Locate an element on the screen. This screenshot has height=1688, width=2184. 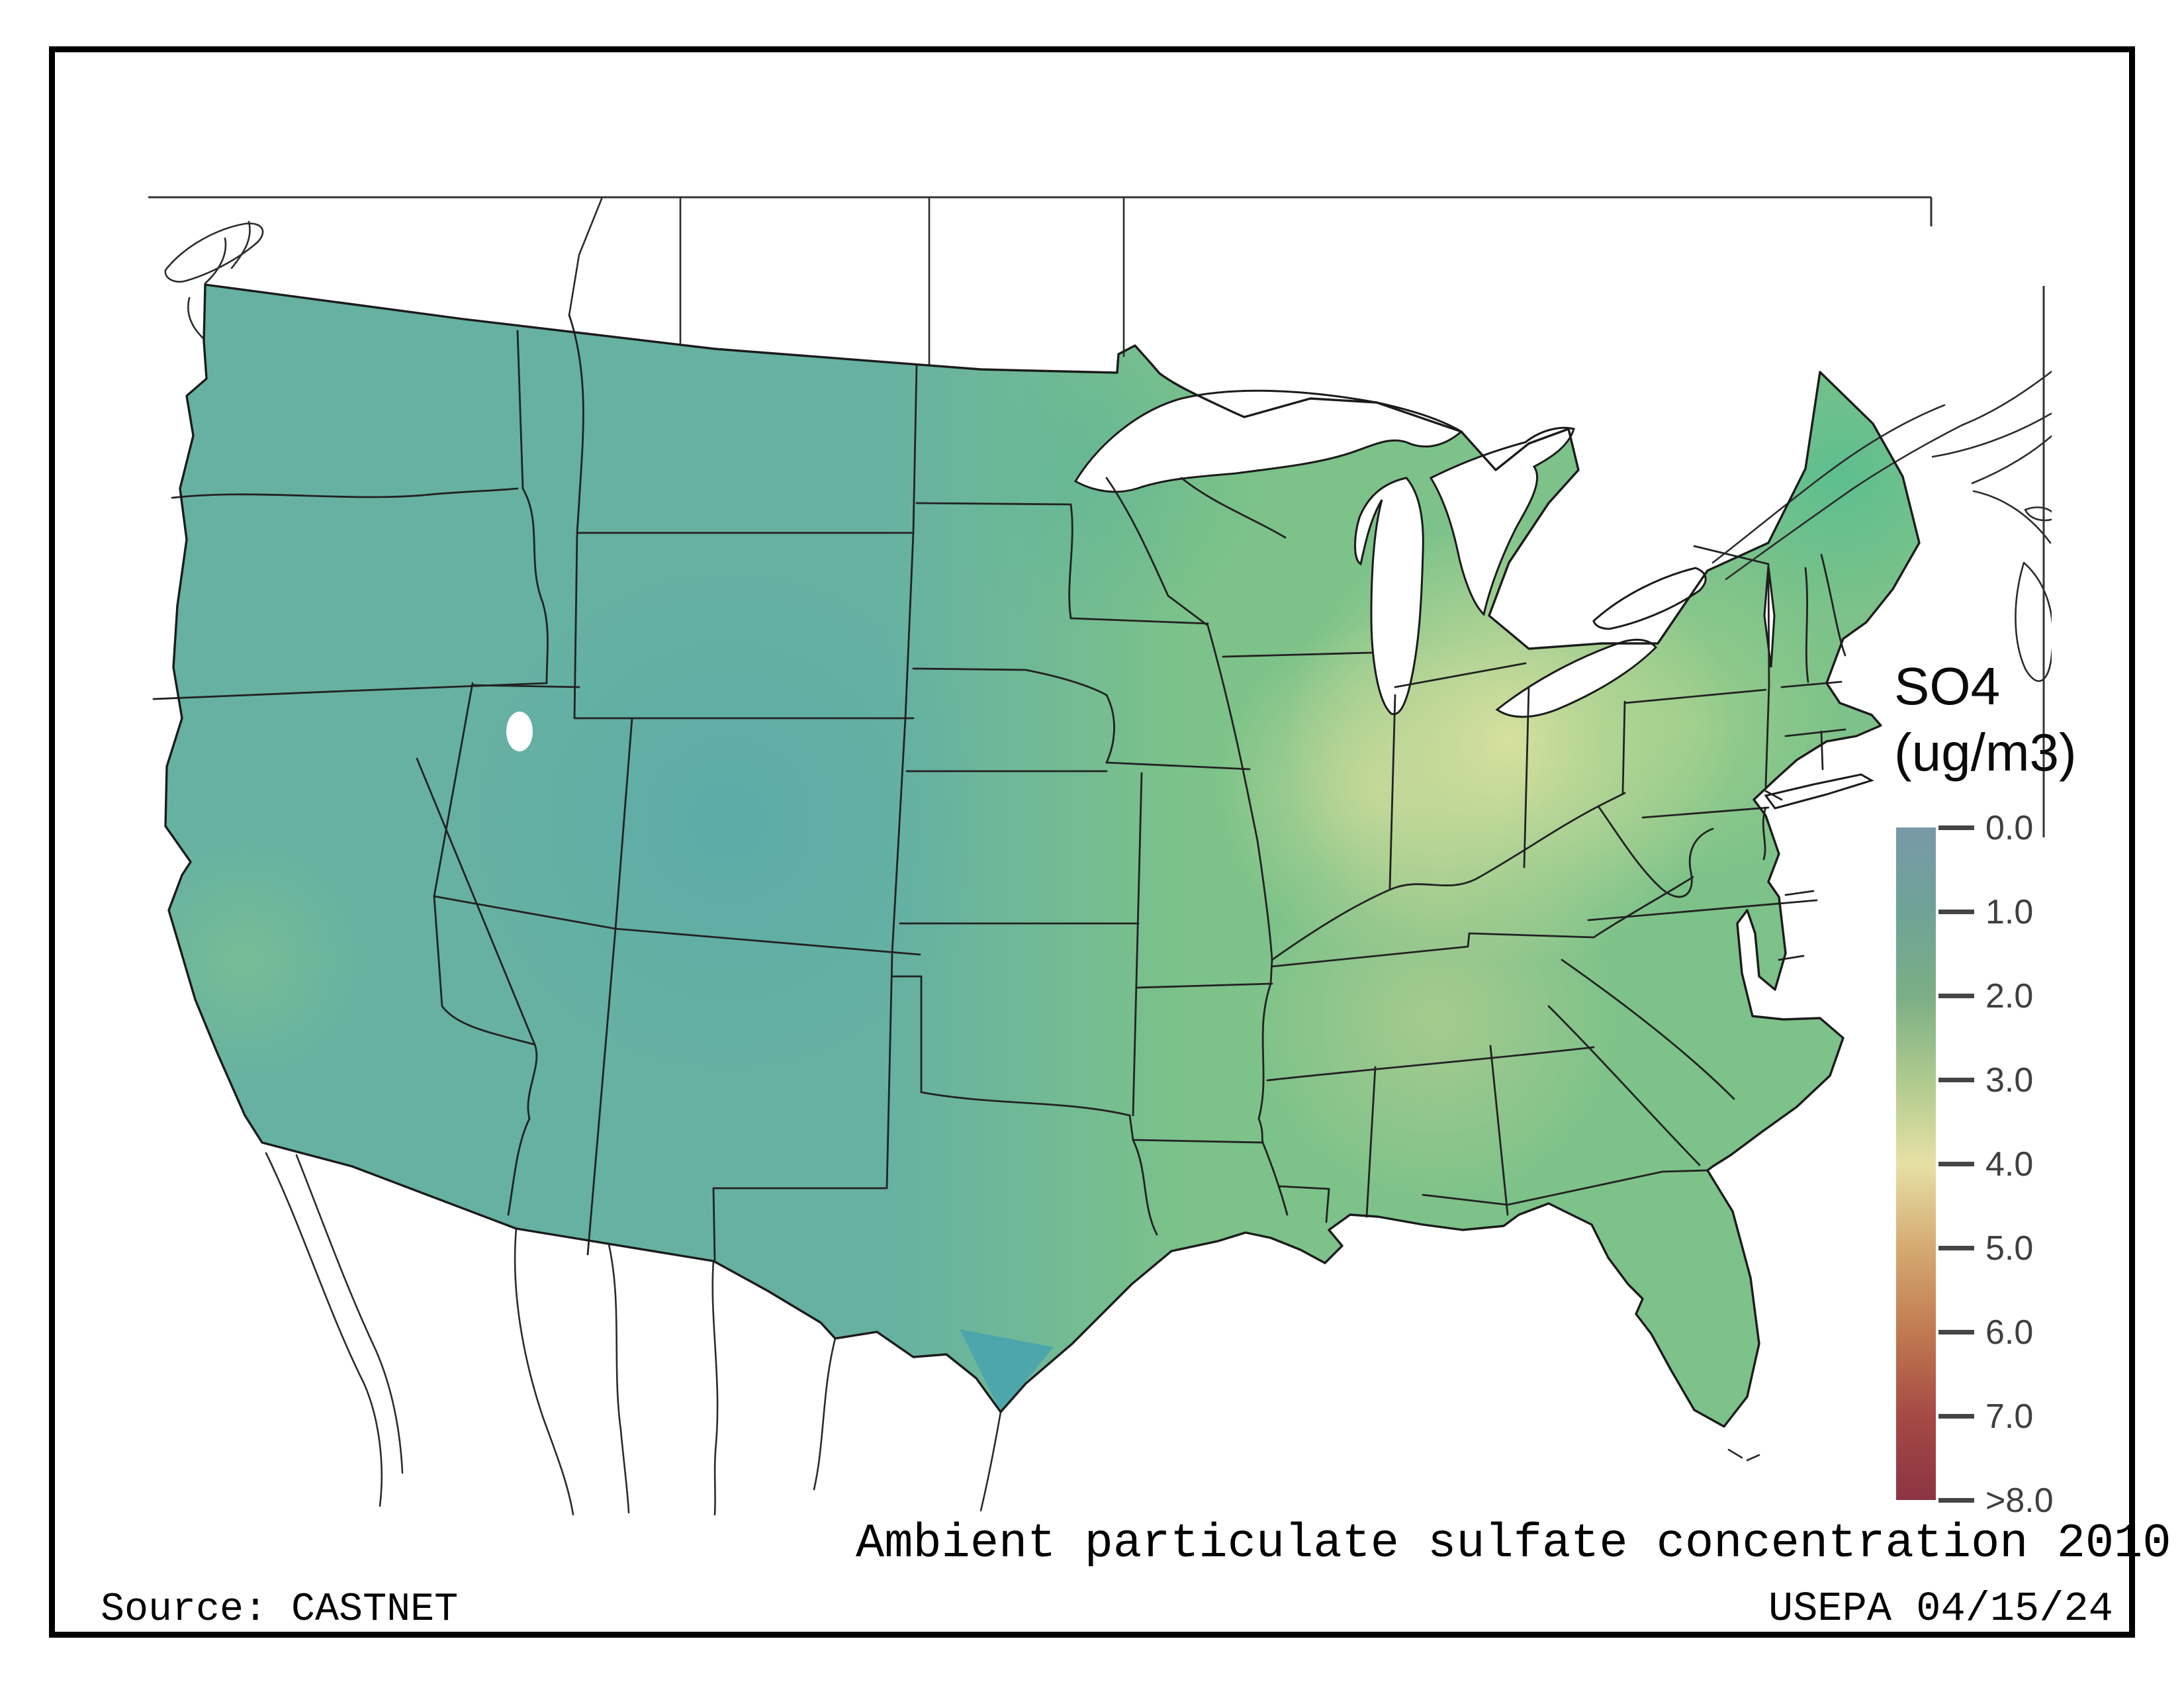
legend-colorbar is located at coordinates (1916, 1163).